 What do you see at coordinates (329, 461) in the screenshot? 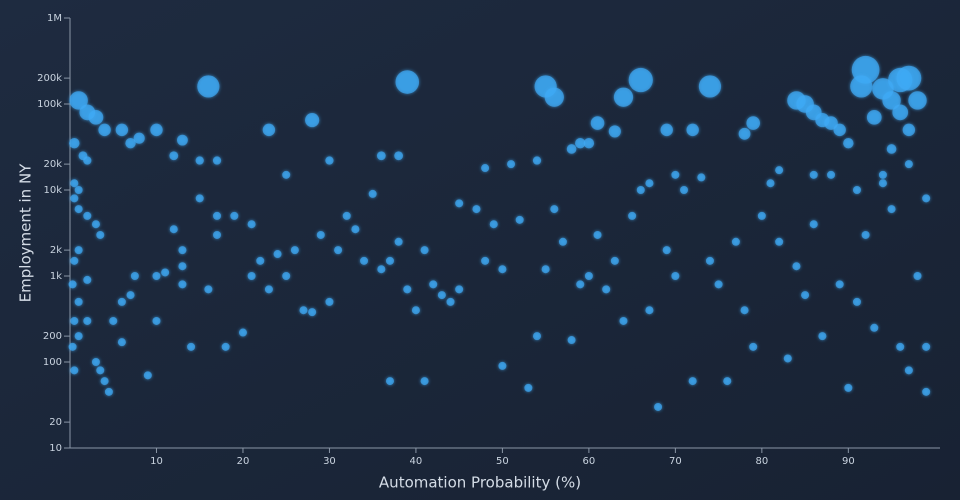
I see `x-tick-label: 30` at bounding box center [329, 461].